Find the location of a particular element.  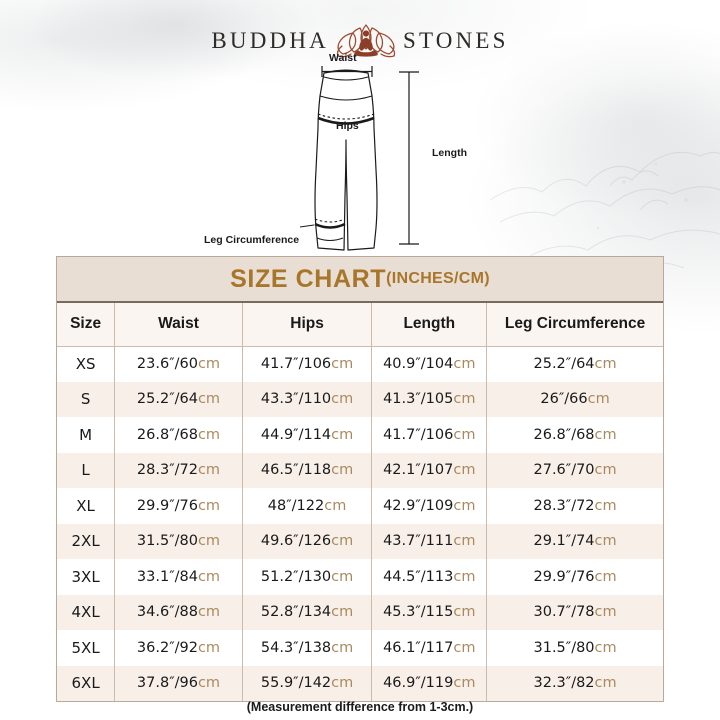

cell-waist-XL: 29.9″/76cm is located at coordinates (178, 506).